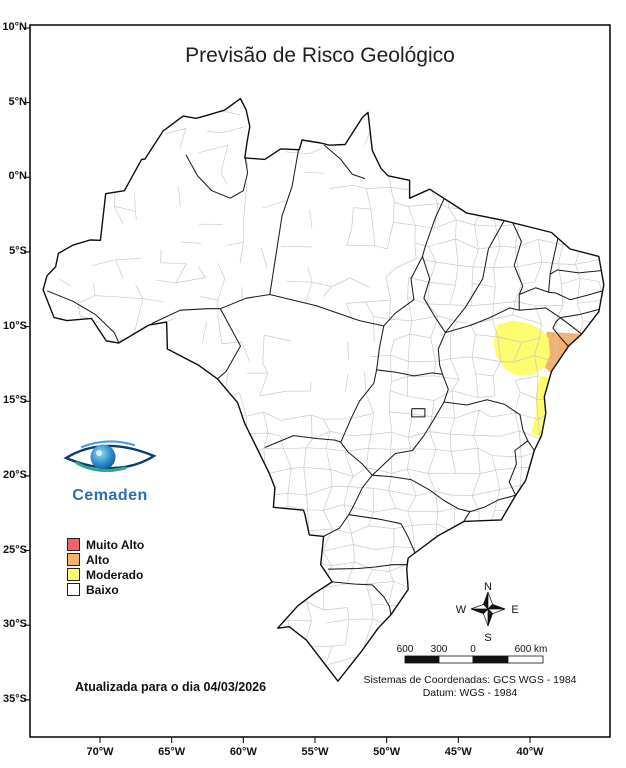 This screenshot has height=768, width=626. What do you see at coordinates (15, 698) in the screenshot?
I see `lat-label: 35°S` at bounding box center [15, 698].